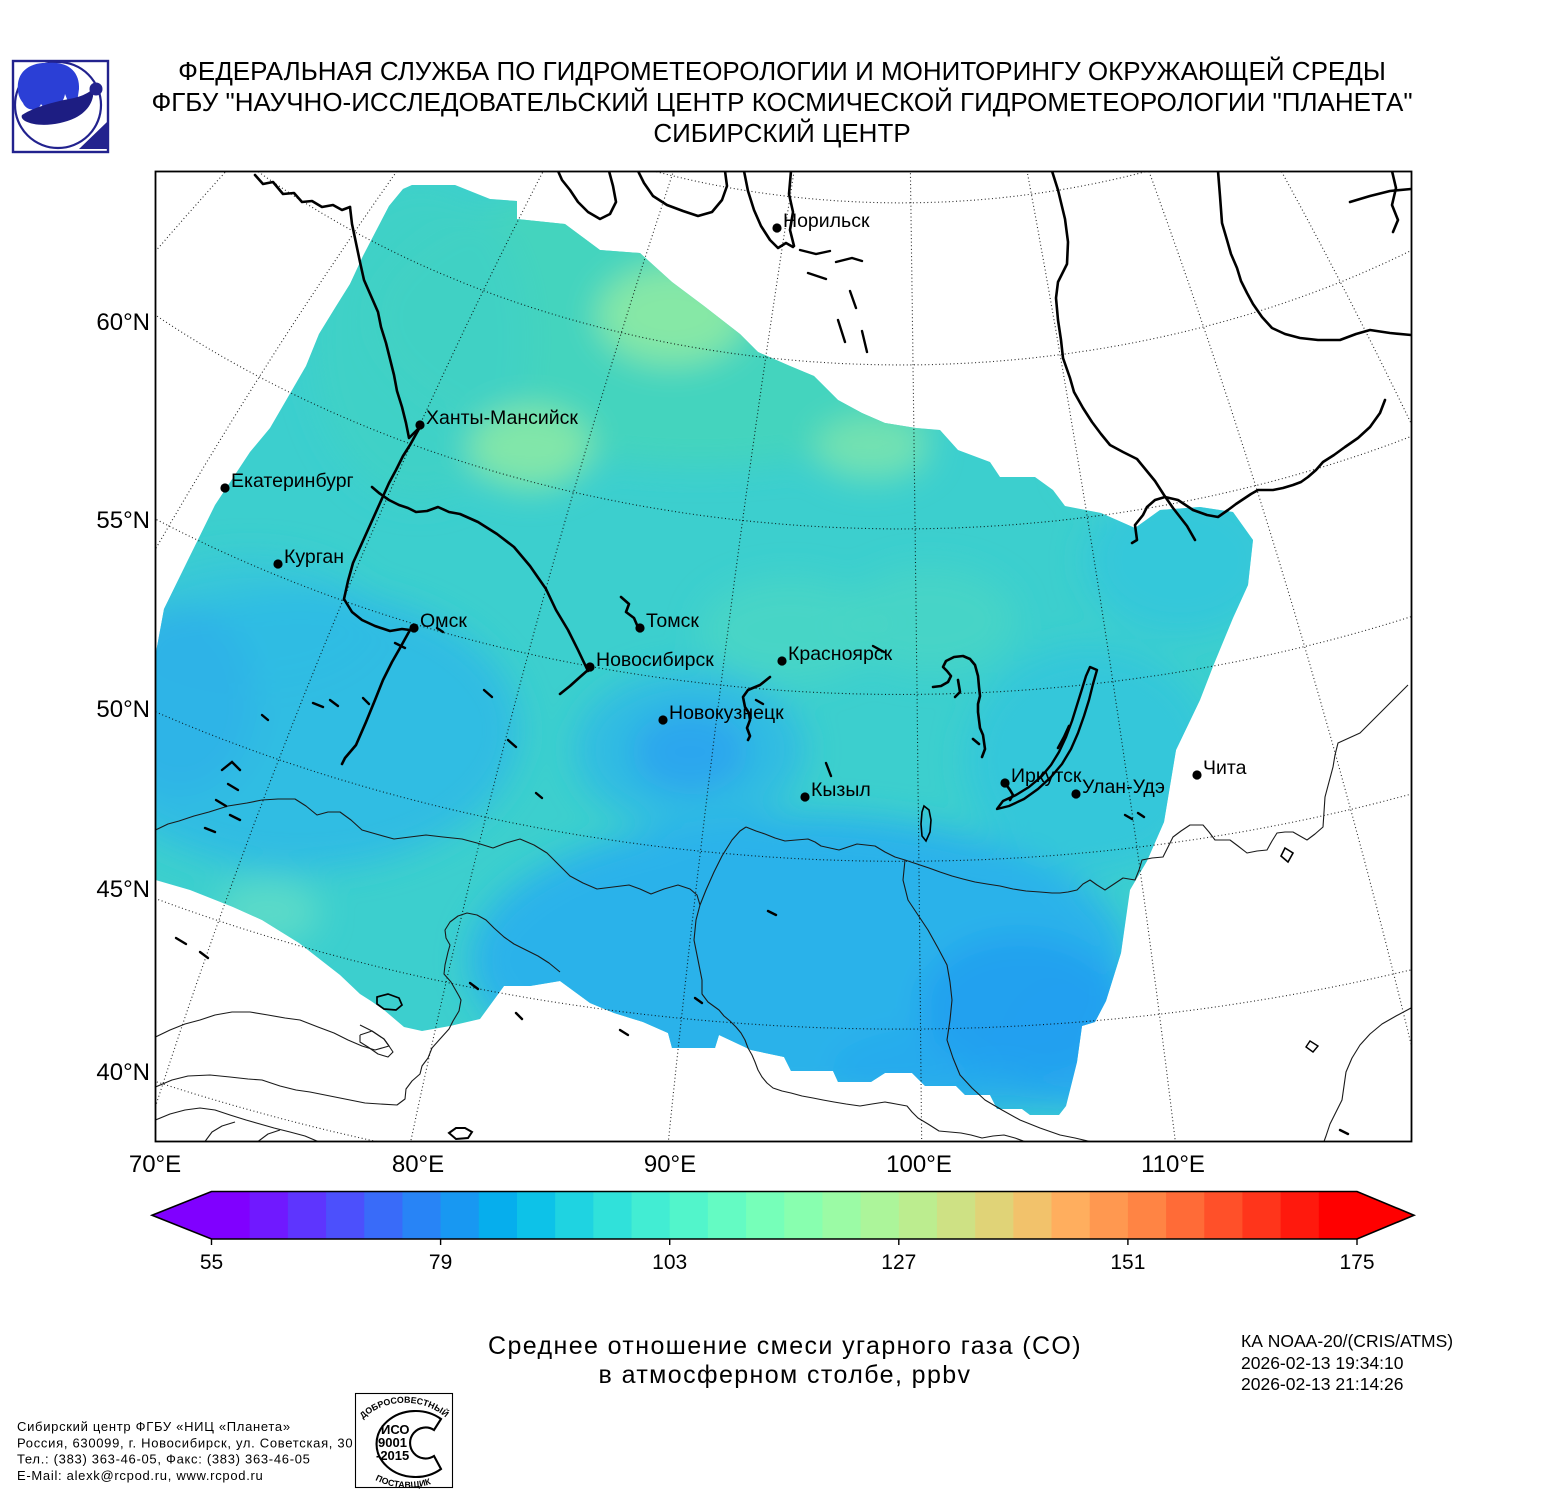 The image size is (1550, 1505). I want to click on svg-text: Томск, so click(672, 621).